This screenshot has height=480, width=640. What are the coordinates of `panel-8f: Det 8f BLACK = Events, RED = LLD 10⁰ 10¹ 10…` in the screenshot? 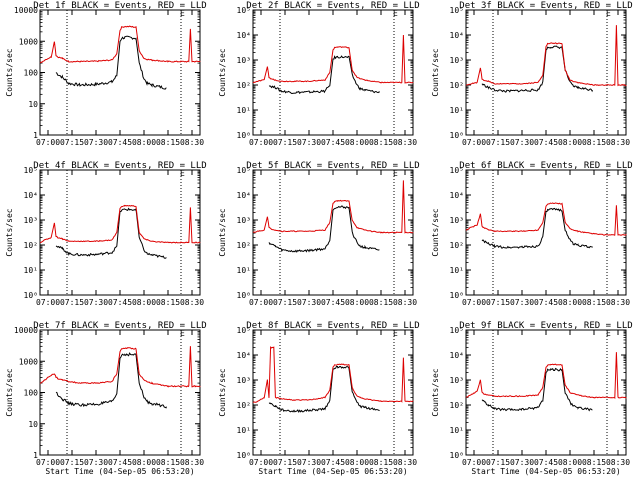 It's located at (319, 398).